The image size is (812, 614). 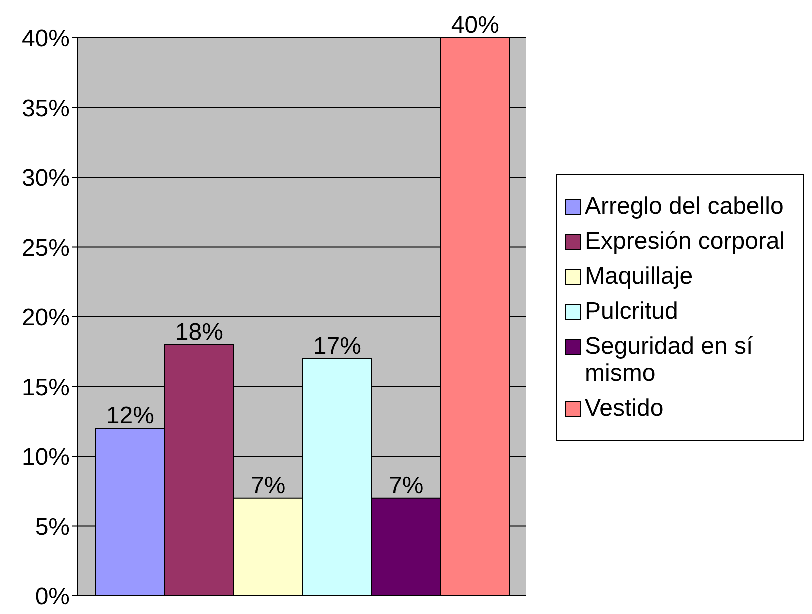 What do you see at coordinates (475, 25) in the screenshot?
I see `data-label: 40%` at bounding box center [475, 25].